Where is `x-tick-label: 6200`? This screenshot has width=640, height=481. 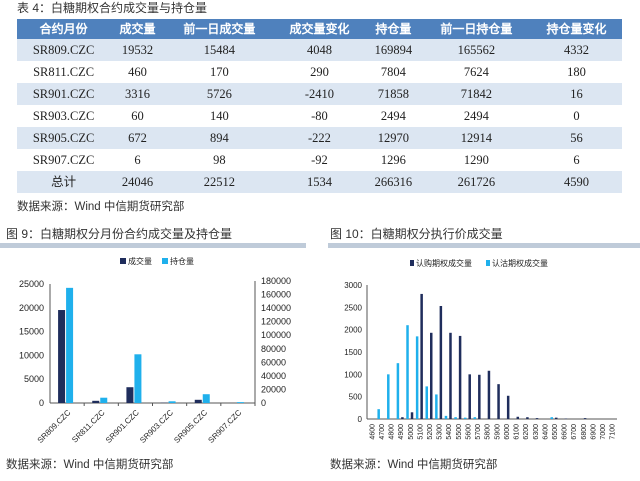
x-tick-label: 6200 is located at coordinates (526, 432).